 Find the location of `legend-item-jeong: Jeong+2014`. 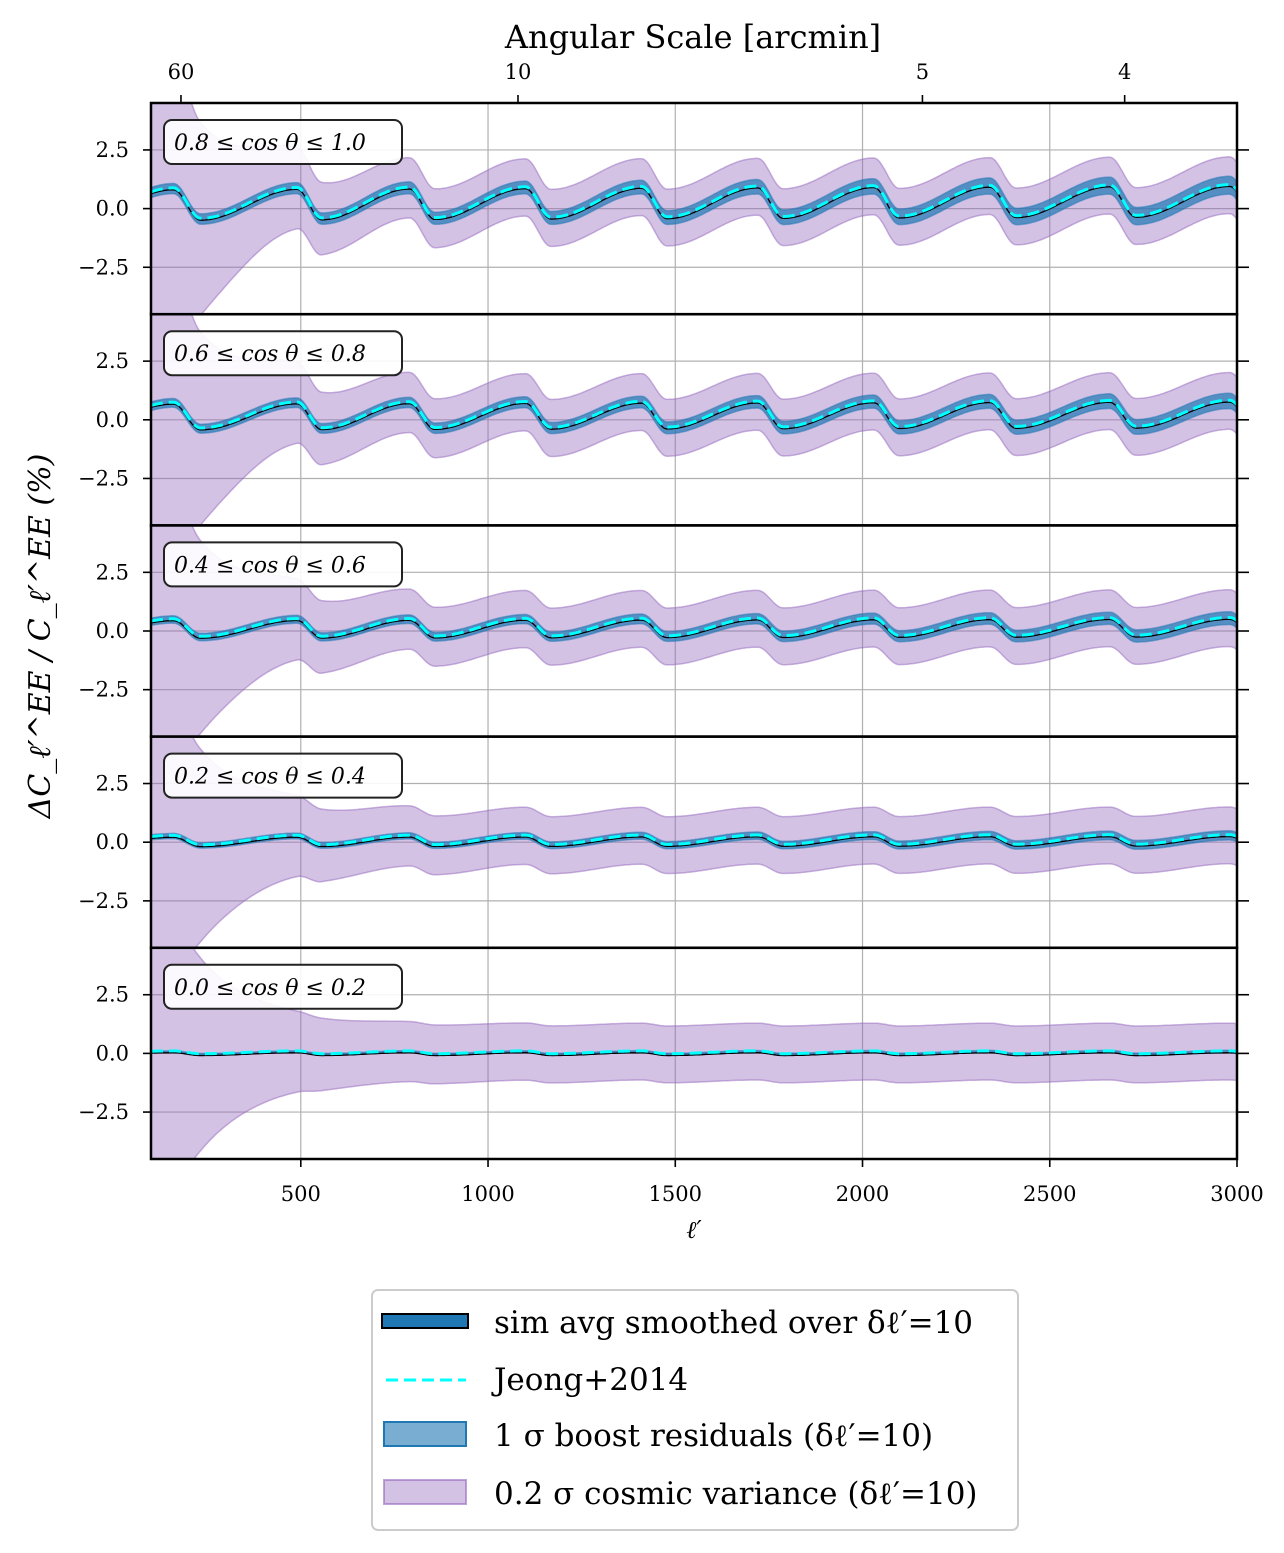

legend-item-jeong: Jeong+2014 is located at coordinates (537, 1380).